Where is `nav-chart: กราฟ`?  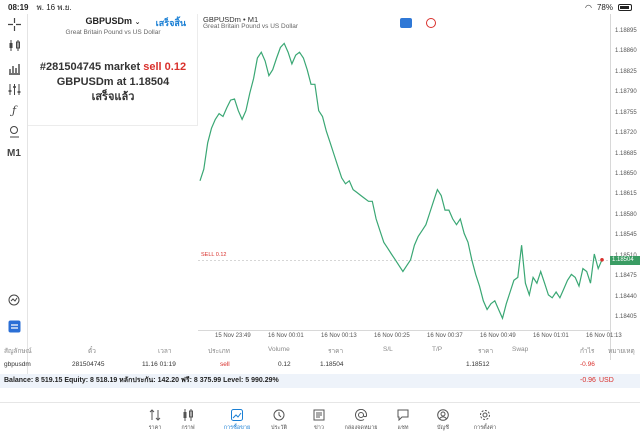 nav-chart: กราฟ is located at coordinates (188, 420).